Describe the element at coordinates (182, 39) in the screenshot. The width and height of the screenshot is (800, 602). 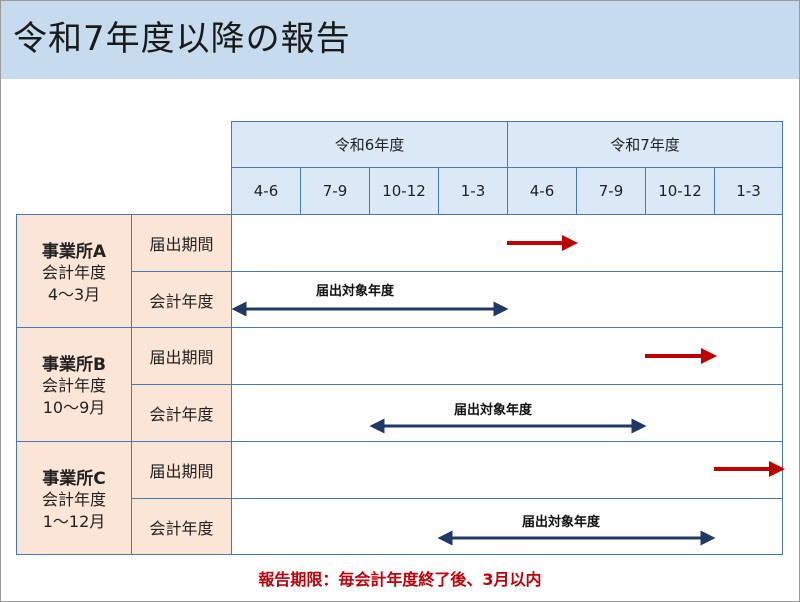
I see `page-title: 令和7年度以降の報告` at that location.